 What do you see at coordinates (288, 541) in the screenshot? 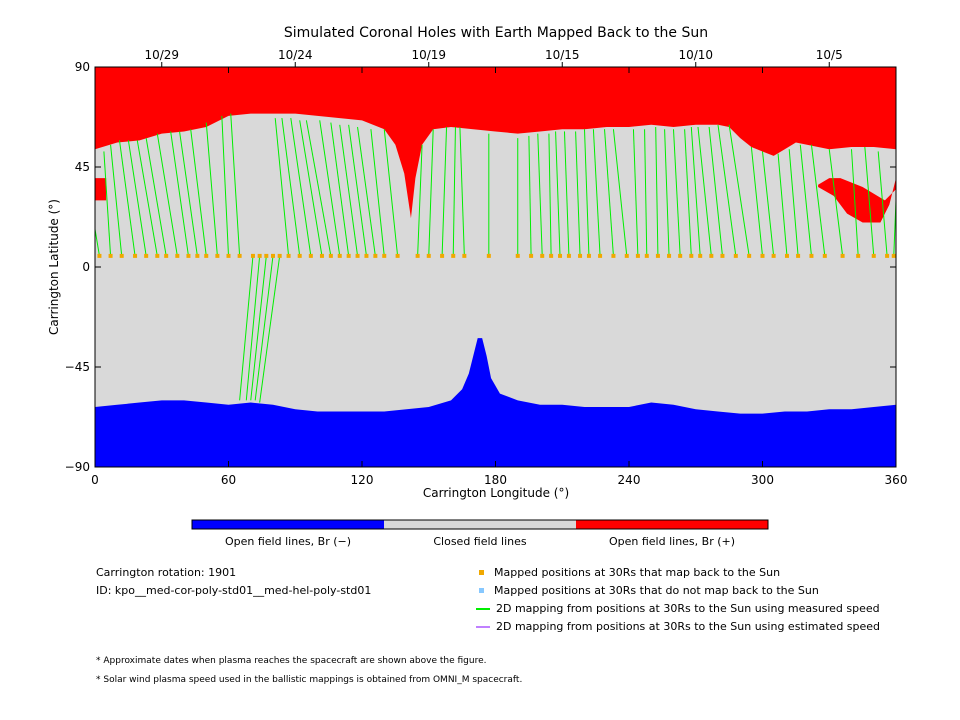
I see `colorbar-label-negative: Open field lines, Br (−)` at bounding box center [288, 541].